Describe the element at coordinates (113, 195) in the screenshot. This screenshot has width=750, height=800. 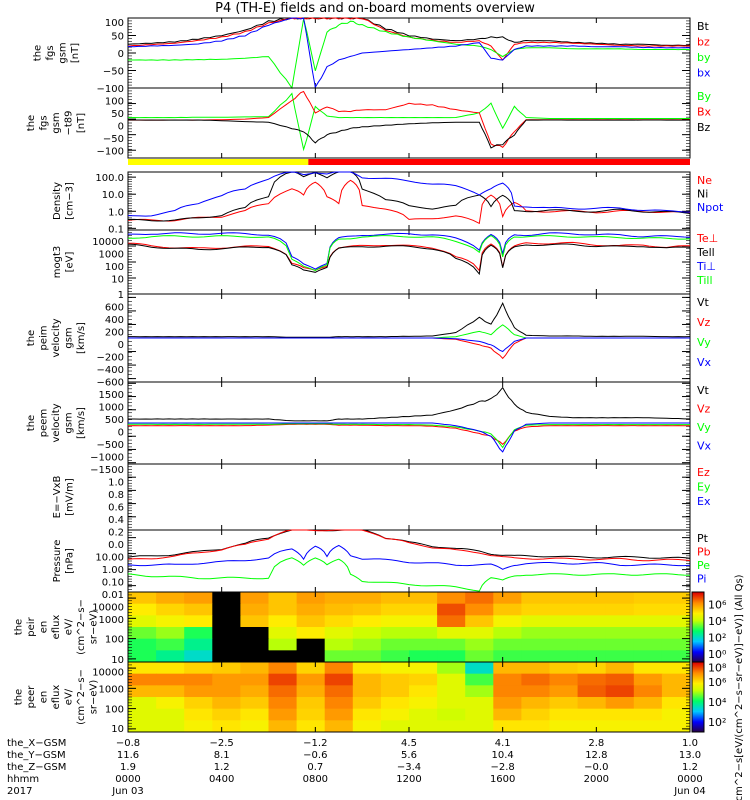
I see `y-tick-label: 10.0` at that location.